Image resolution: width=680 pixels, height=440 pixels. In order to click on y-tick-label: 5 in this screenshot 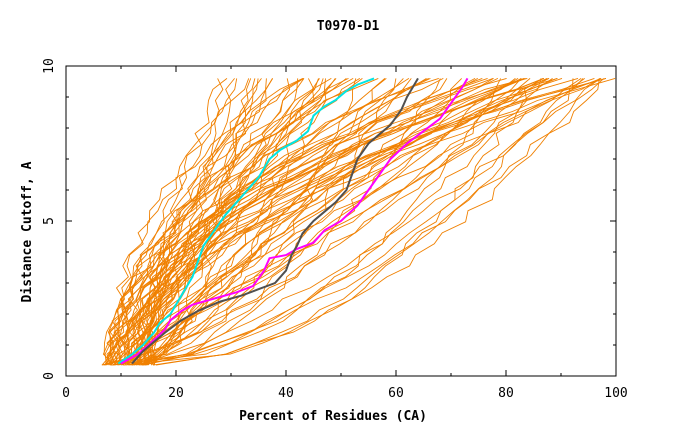, I will do `click(49, 221)`.